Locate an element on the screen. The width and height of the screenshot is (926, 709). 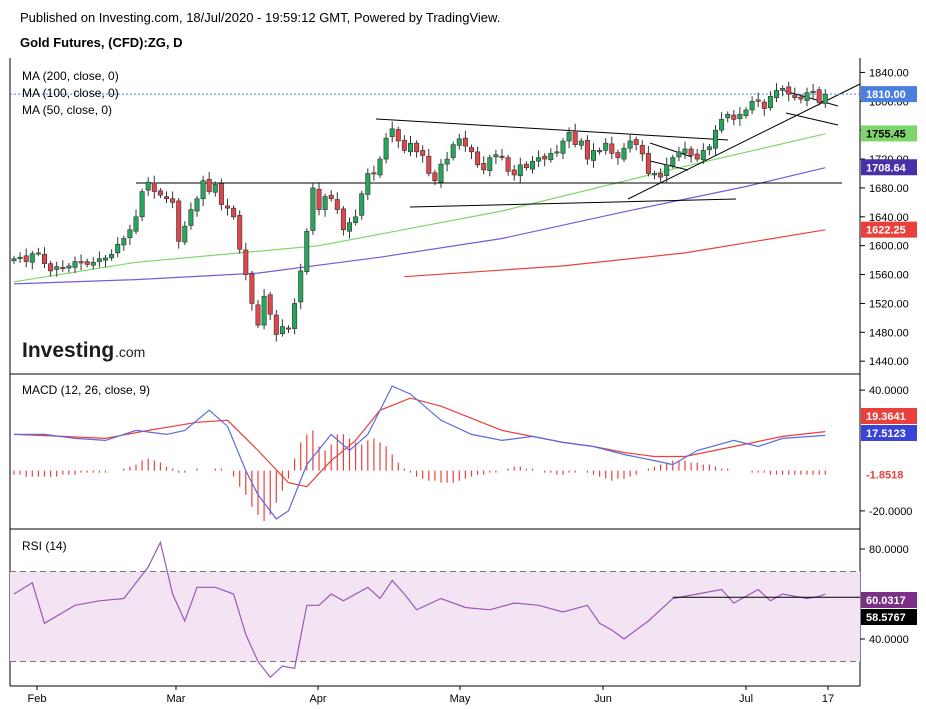
rsi-tick-label: 80.0000 is located at coordinates (889, 550).